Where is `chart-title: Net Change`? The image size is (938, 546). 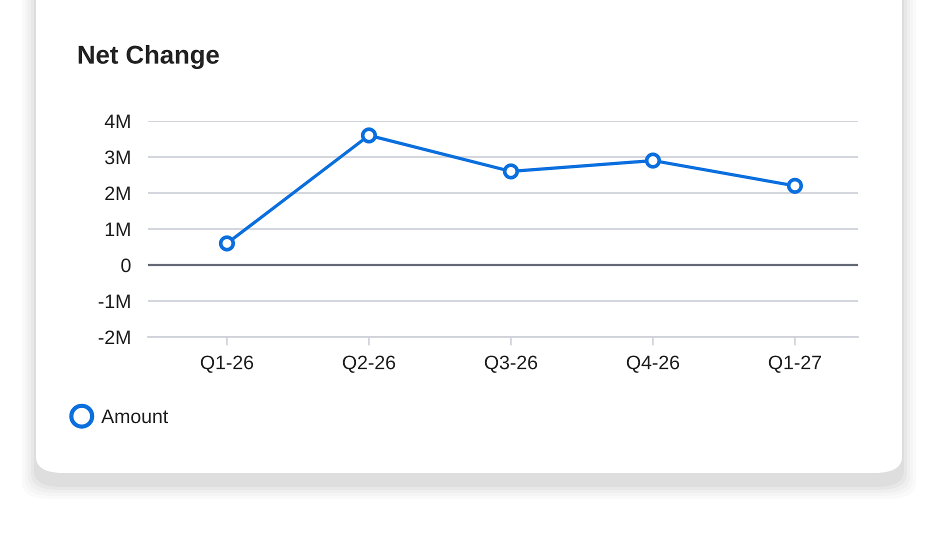 chart-title: Net Change is located at coordinates (148, 57).